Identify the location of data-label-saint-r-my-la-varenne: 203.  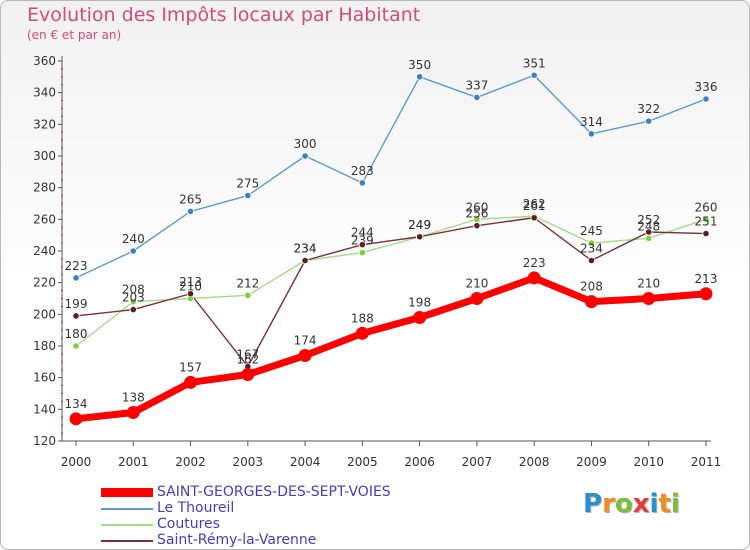
(133, 298).